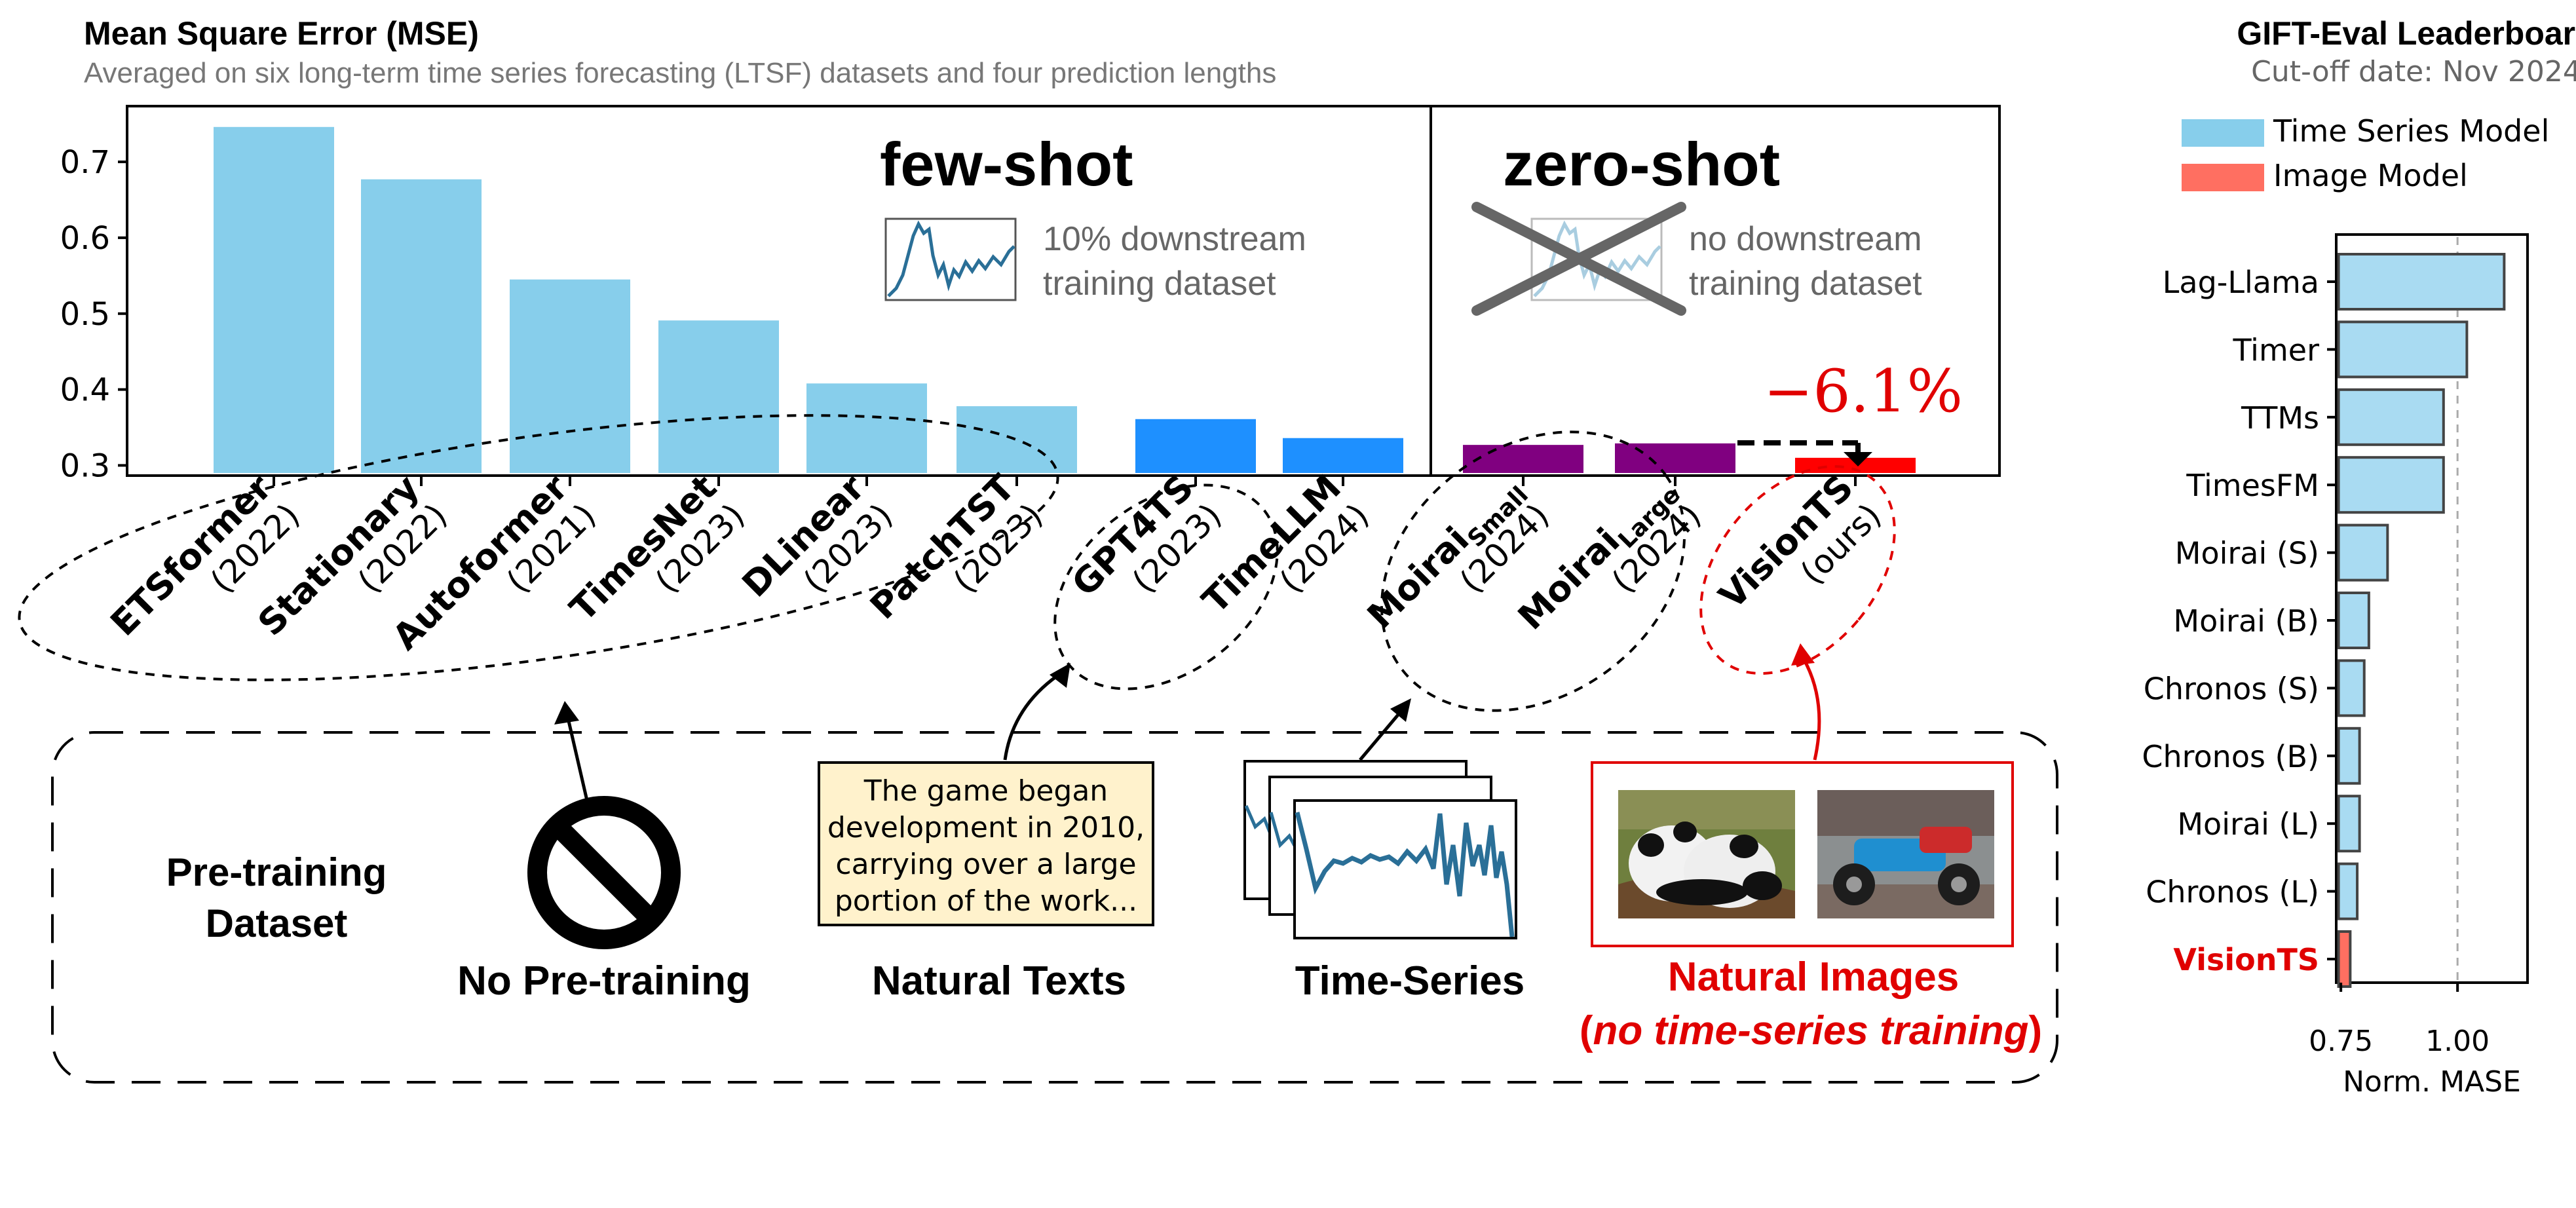  Describe the element at coordinates (1805, 284) in the screenshot. I see `zero-shot-desc-line2: training dataset` at that location.